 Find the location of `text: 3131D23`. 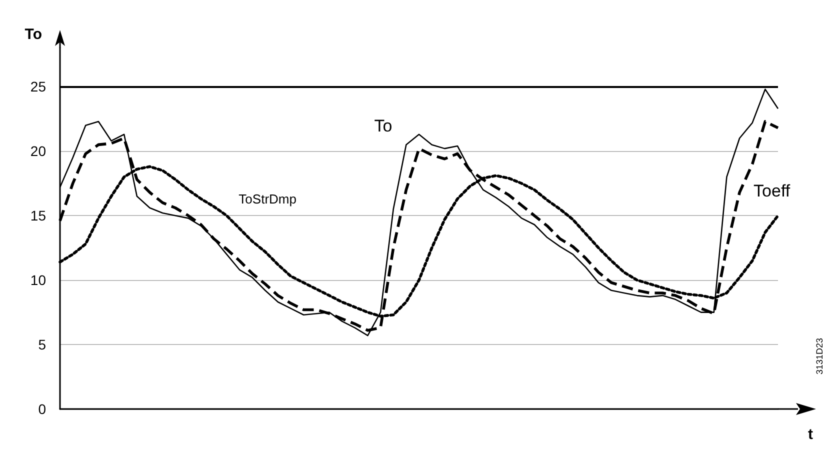

text: 3131D23 is located at coordinates (819, 356).